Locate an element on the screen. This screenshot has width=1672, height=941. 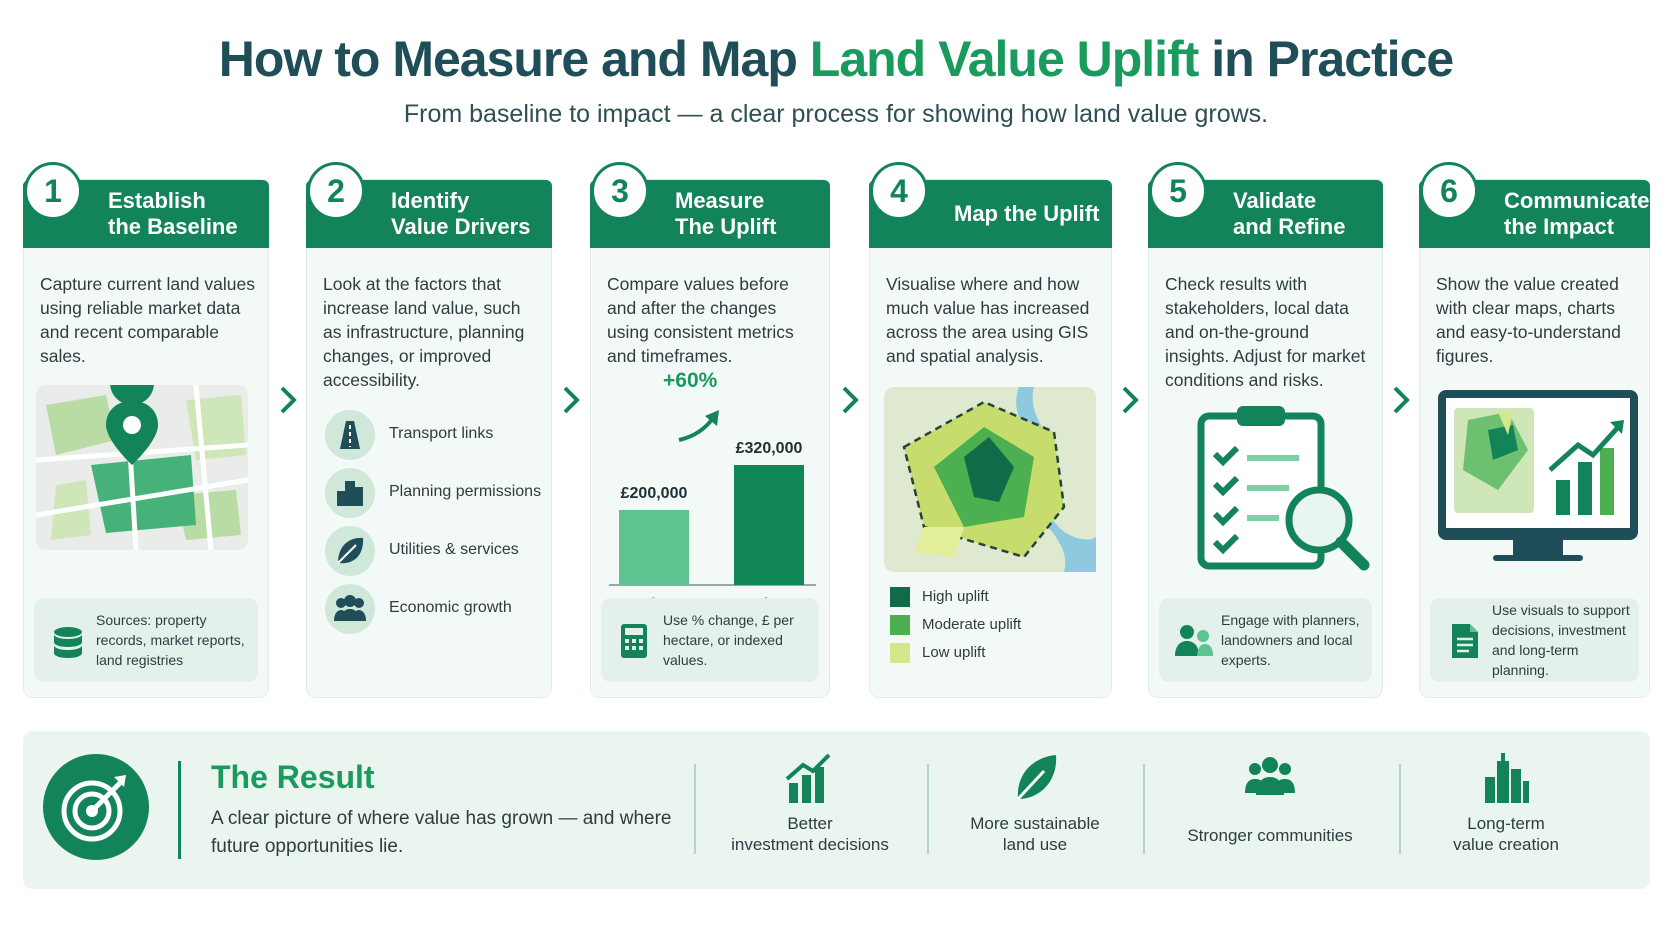
step-number: 4 is located at coordinates (899, 191).